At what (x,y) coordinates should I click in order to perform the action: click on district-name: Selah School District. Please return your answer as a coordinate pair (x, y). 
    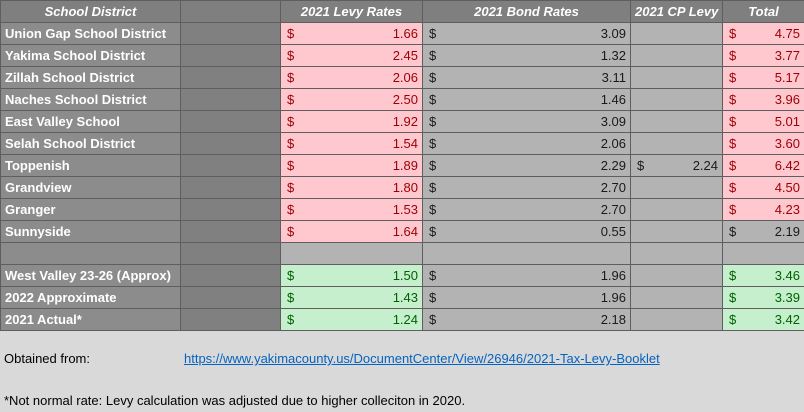
    Looking at the image, I should click on (90, 143).